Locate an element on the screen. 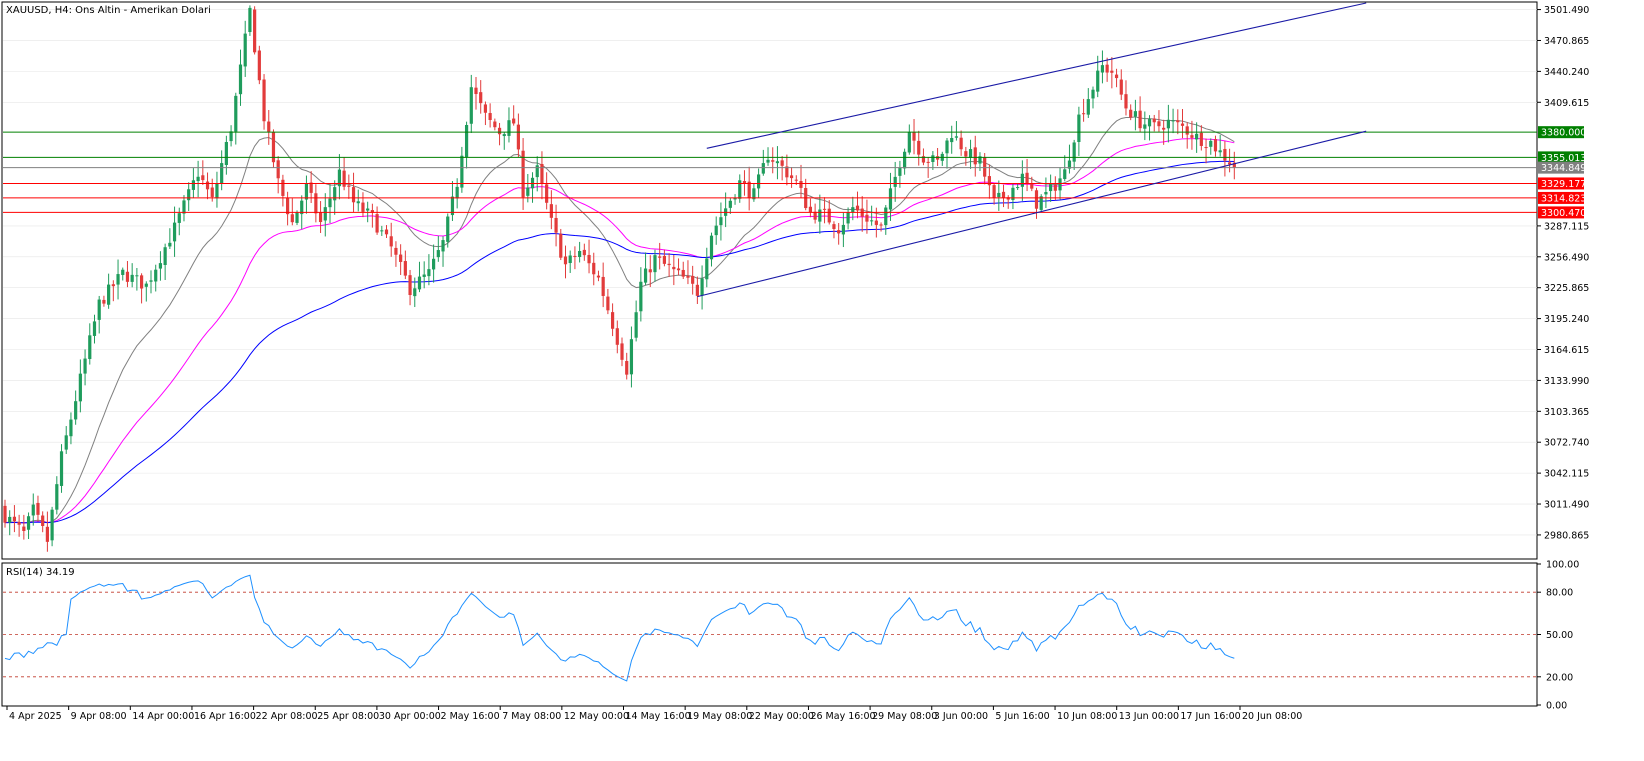  y-tick-label: 3195.240 is located at coordinates (1566, 319).